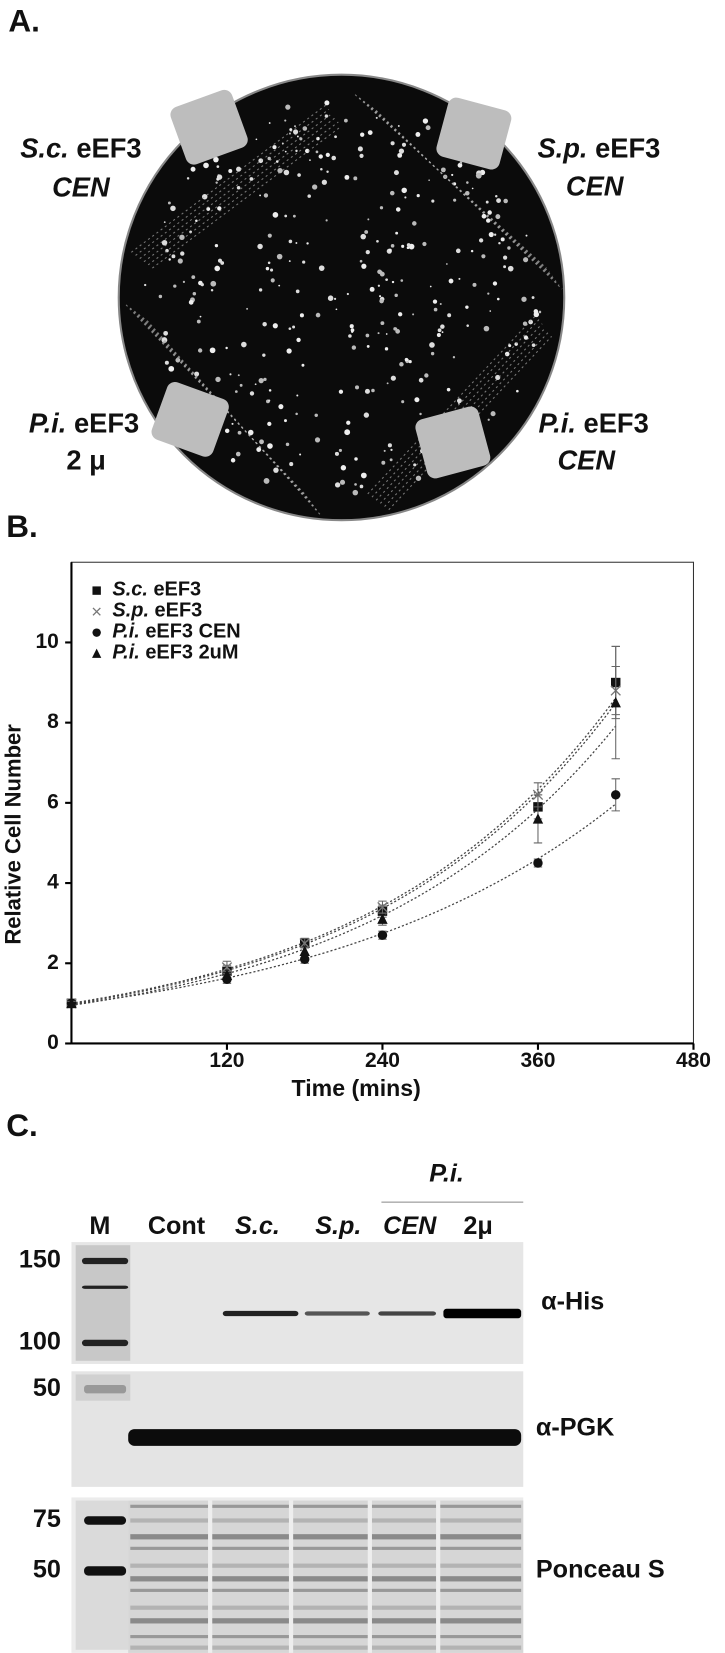 The image size is (725, 1653). Describe the element at coordinates (410, 1226) in the screenshot. I see `lane-label: CEN` at that location.